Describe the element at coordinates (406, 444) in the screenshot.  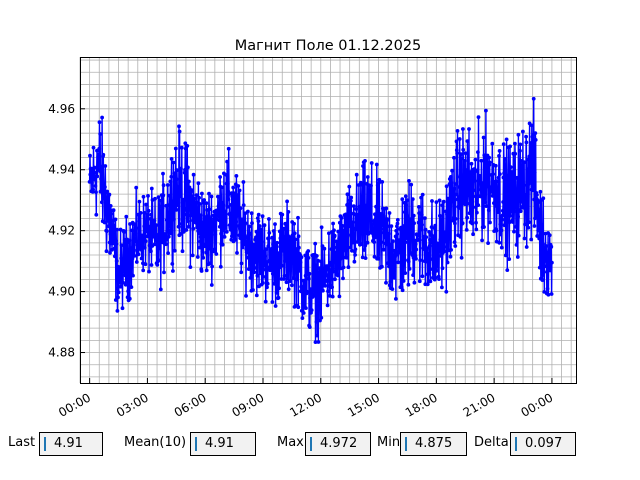
I see `text-cursor` at that location.